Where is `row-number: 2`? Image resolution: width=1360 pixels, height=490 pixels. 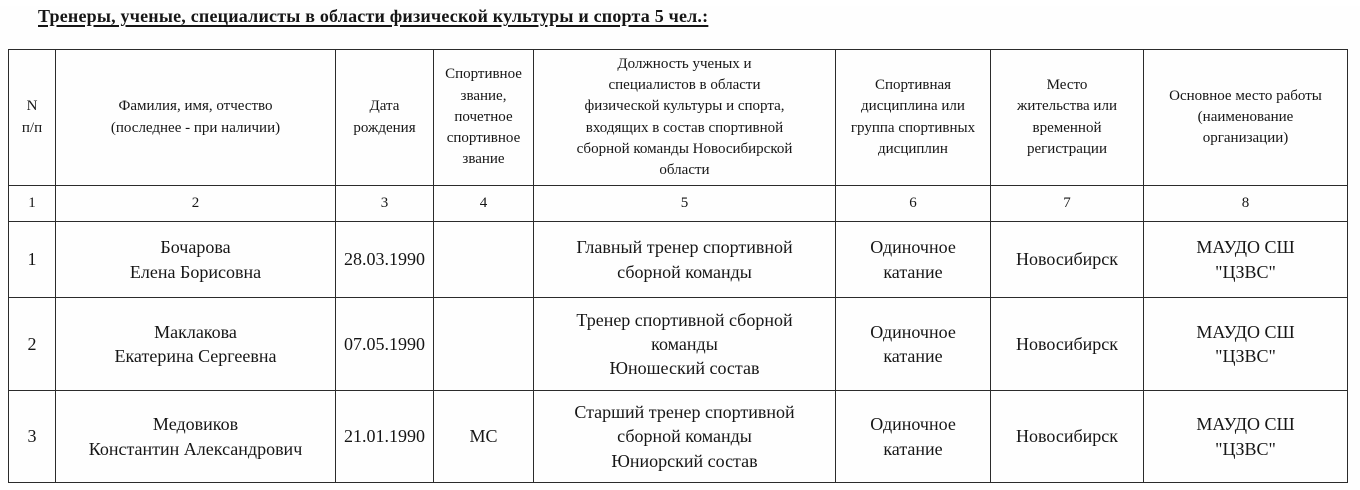 row-number: 2 is located at coordinates (32, 344).